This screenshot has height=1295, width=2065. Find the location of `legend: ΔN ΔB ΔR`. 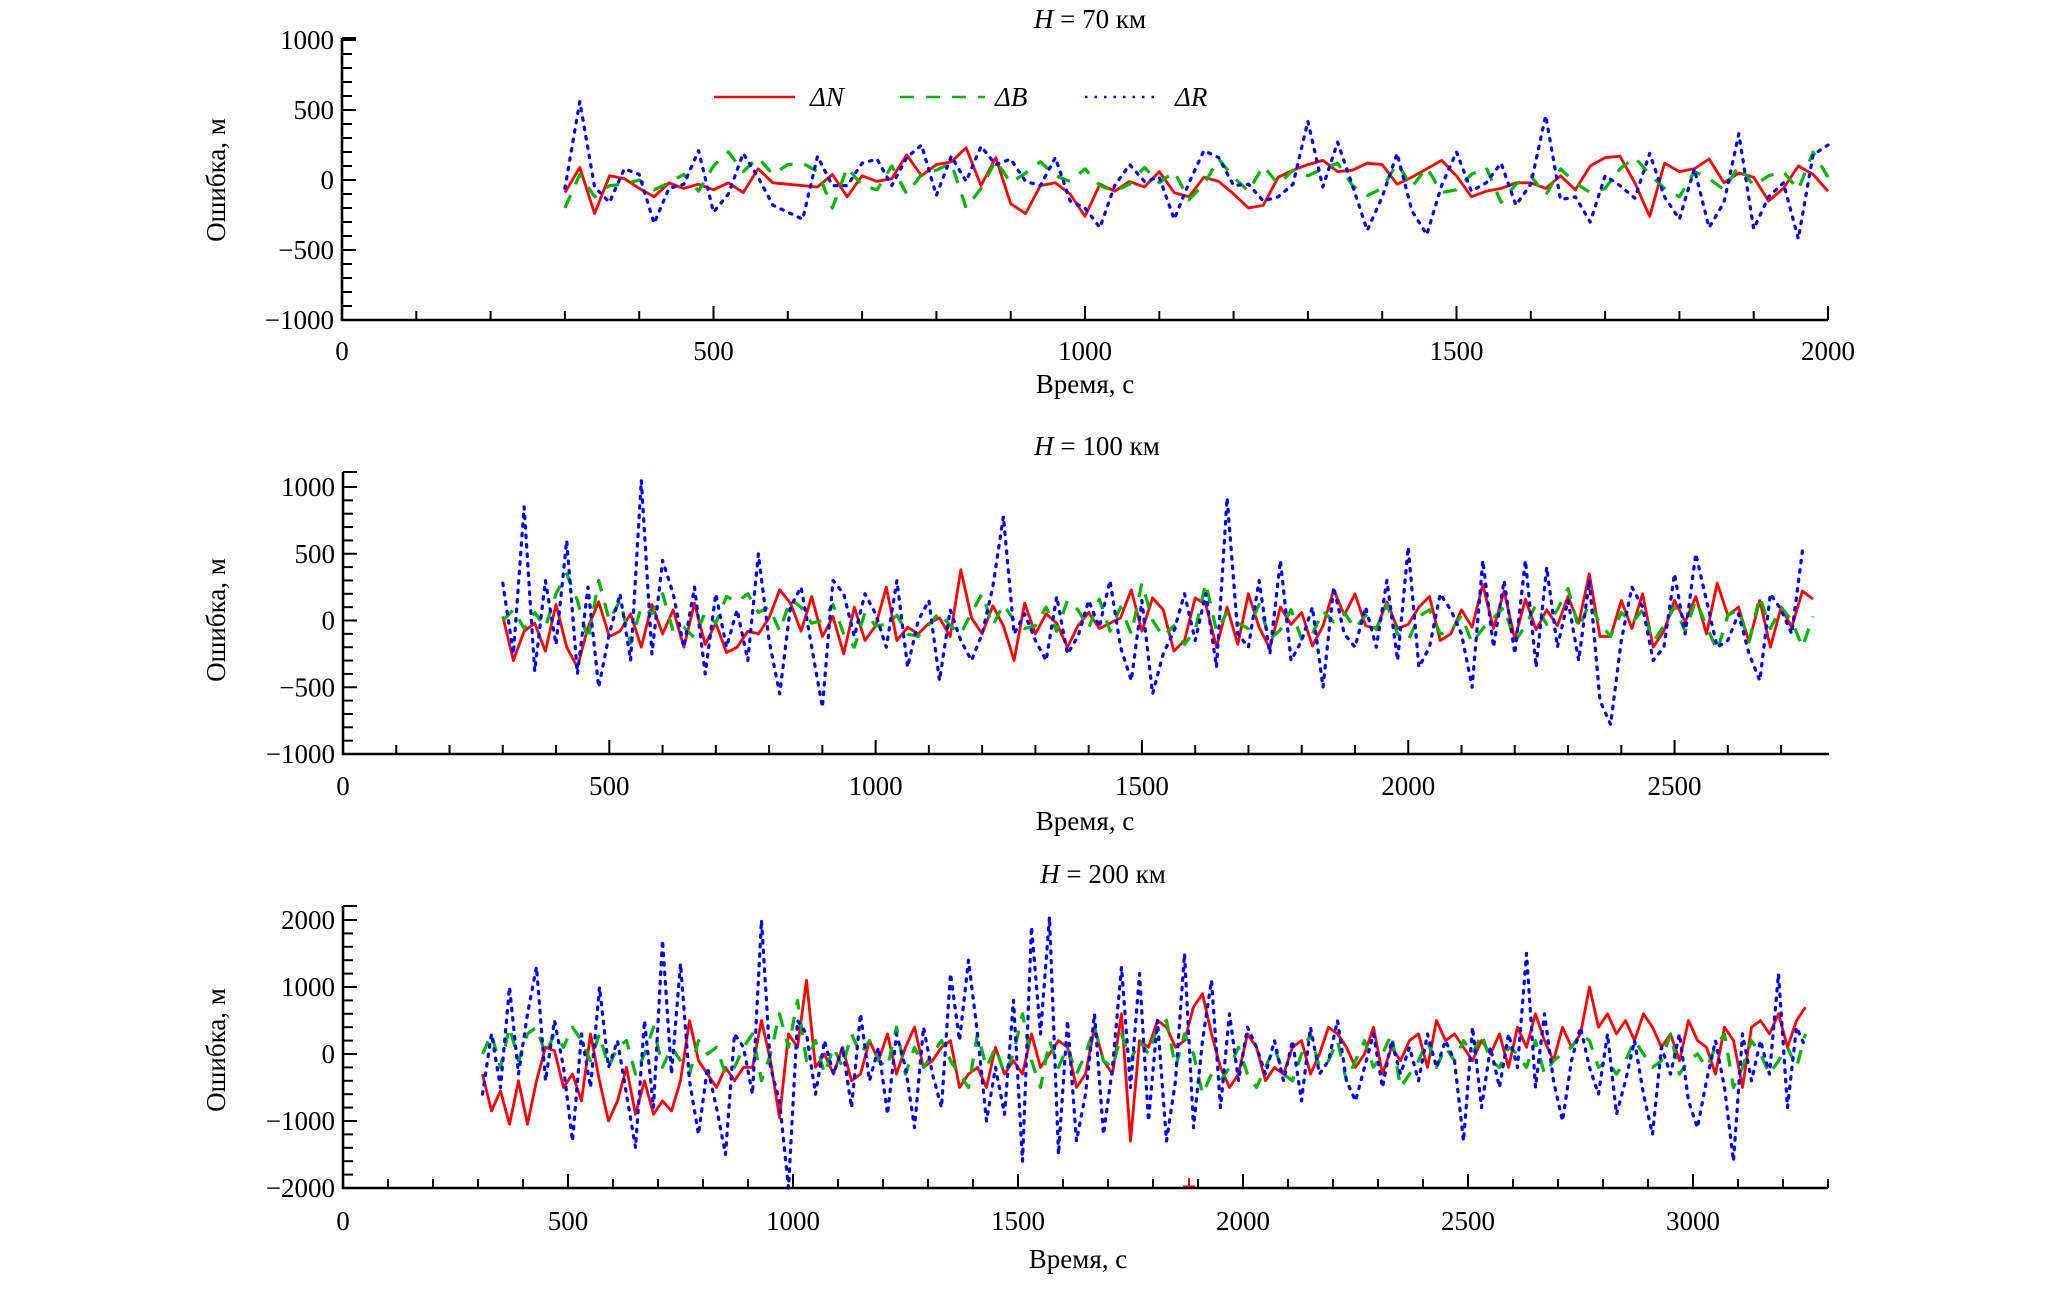

legend: ΔN ΔB ΔR is located at coordinates (961, 97).